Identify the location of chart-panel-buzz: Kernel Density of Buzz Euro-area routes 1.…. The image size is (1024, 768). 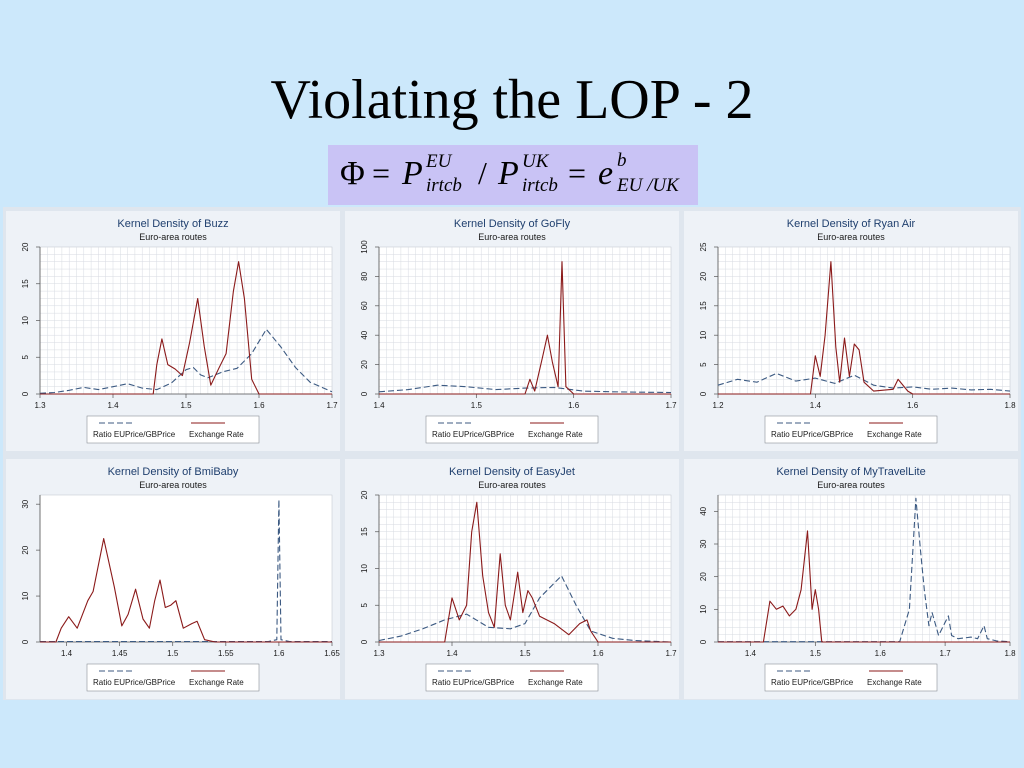
(173, 331).